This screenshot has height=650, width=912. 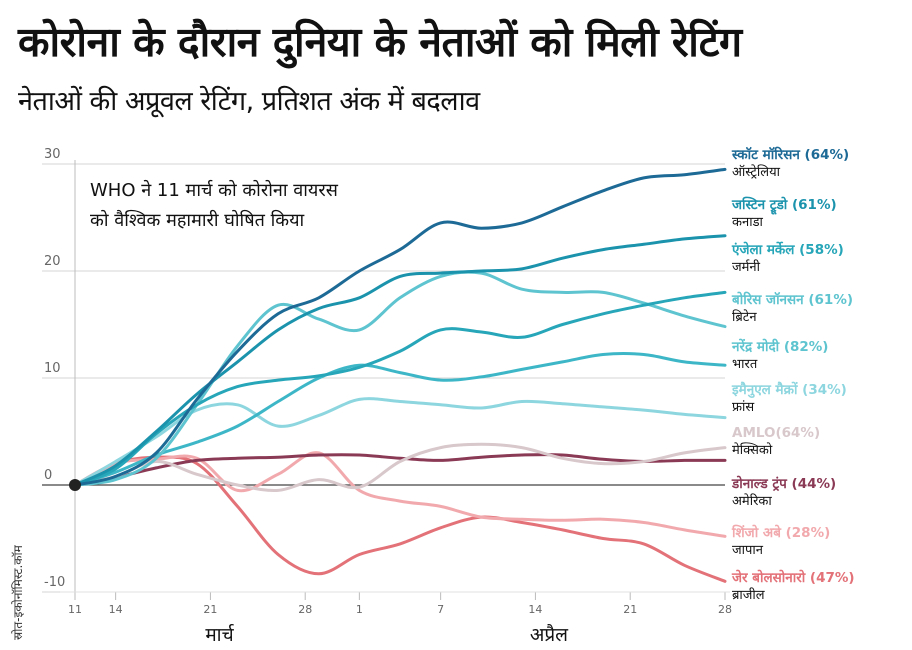 What do you see at coordinates (779, 346) in the screenshot?
I see `series-name-label: नरेंद्र मोदी (82%)` at bounding box center [779, 346].